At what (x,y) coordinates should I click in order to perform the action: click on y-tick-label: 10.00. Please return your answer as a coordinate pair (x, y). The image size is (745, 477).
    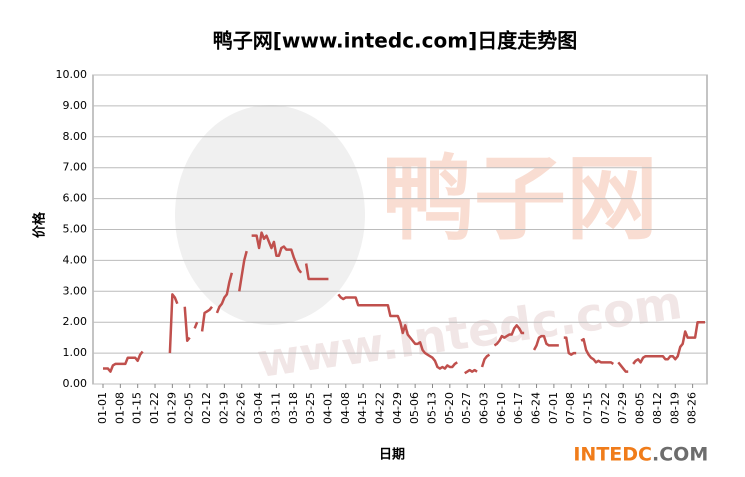
    Looking at the image, I should click on (72, 74).